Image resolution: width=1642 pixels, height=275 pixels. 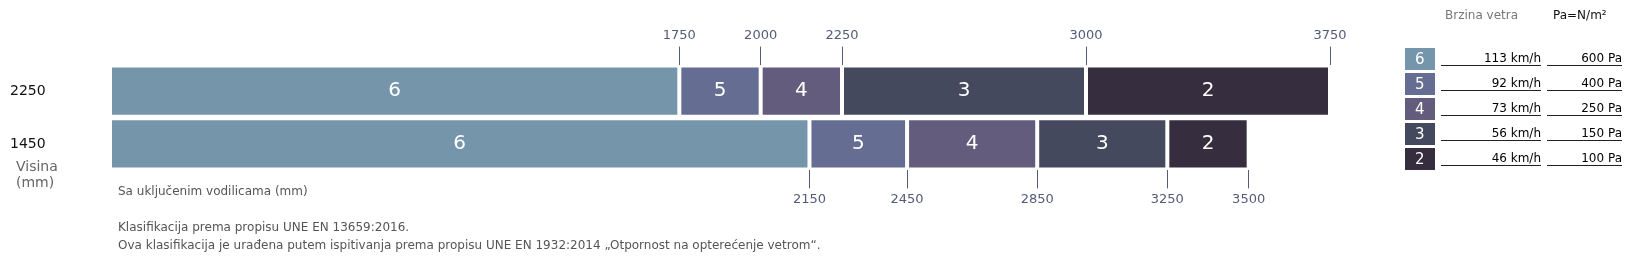 What do you see at coordinates (1423, 84) in the screenshot?
I see `legend-label: 5` at bounding box center [1423, 84].